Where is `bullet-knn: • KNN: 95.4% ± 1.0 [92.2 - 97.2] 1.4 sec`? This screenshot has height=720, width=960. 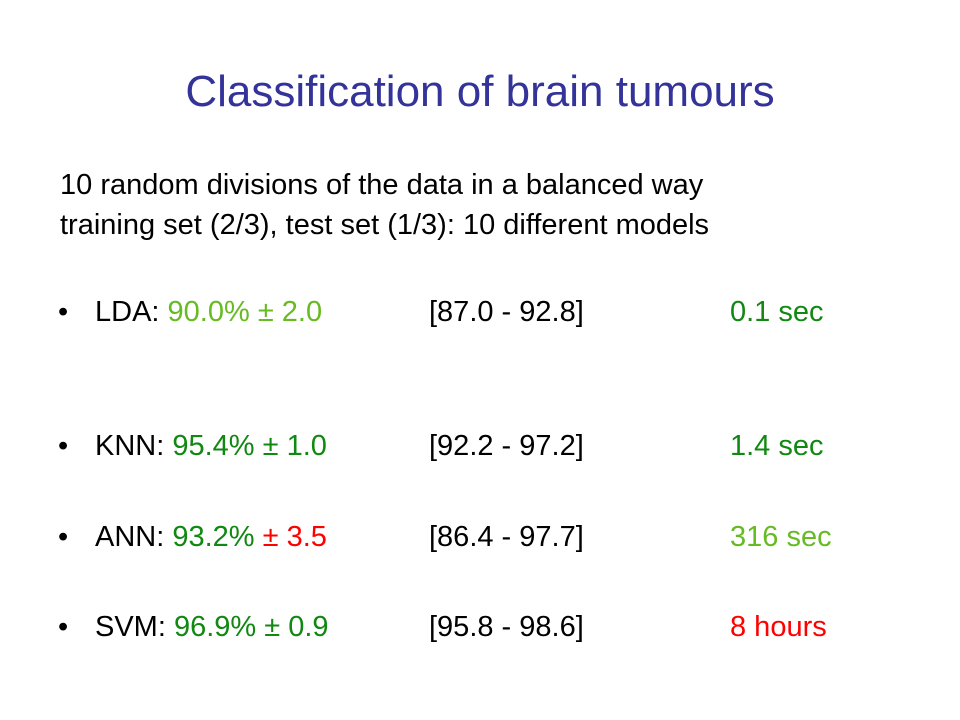
bullet-knn: • KNN: 95.4% ± 1.0 [92.2 - 97.2] 1.4 sec is located at coordinates (498, 446).